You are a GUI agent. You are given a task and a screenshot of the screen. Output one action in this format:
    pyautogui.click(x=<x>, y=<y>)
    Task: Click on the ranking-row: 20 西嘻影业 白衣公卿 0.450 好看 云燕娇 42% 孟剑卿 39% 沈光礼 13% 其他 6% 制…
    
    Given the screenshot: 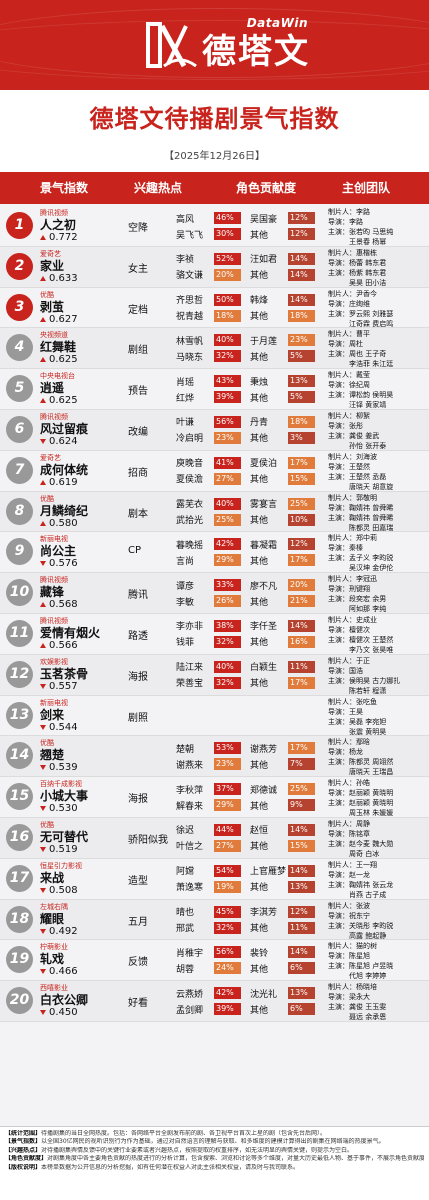 What is the action you would take?
    pyautogui.click(x=214, y=1001)
    